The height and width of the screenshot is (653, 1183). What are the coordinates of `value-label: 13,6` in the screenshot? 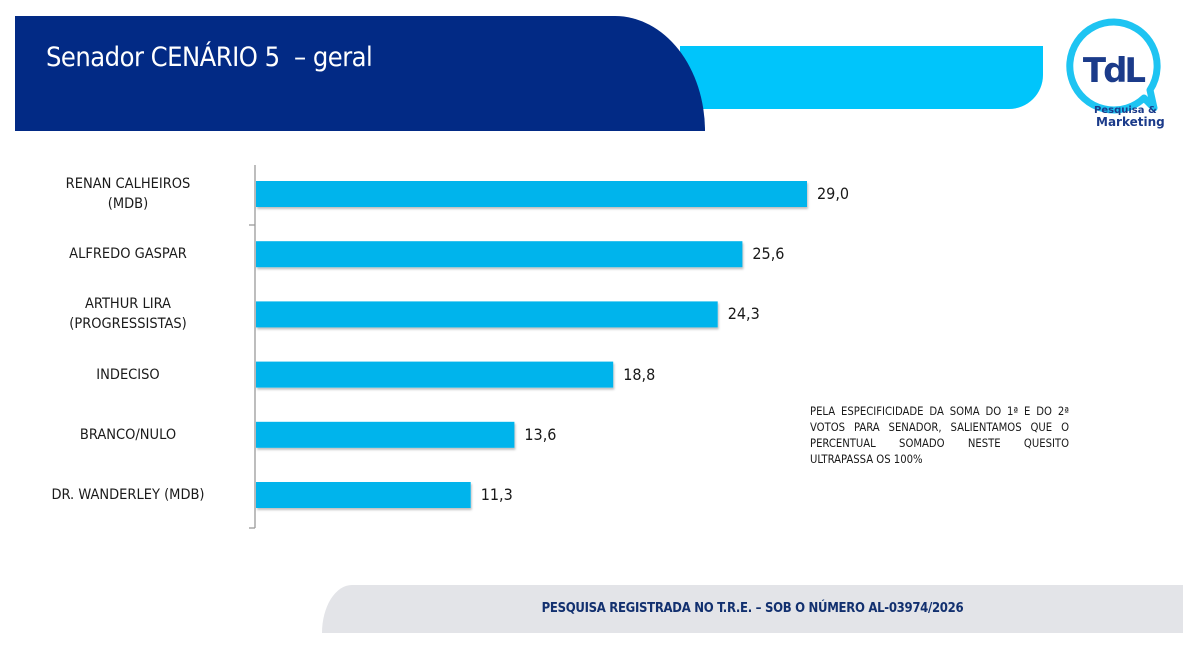 It's located at (540, 434).